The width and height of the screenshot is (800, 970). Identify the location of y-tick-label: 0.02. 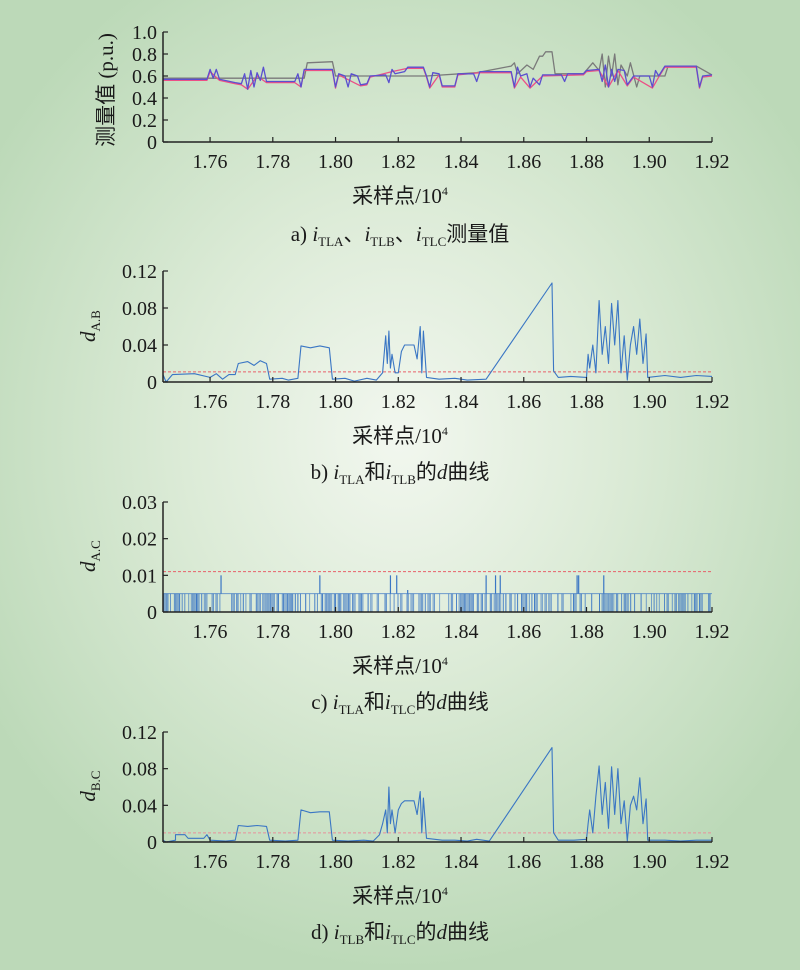
(139, 540).